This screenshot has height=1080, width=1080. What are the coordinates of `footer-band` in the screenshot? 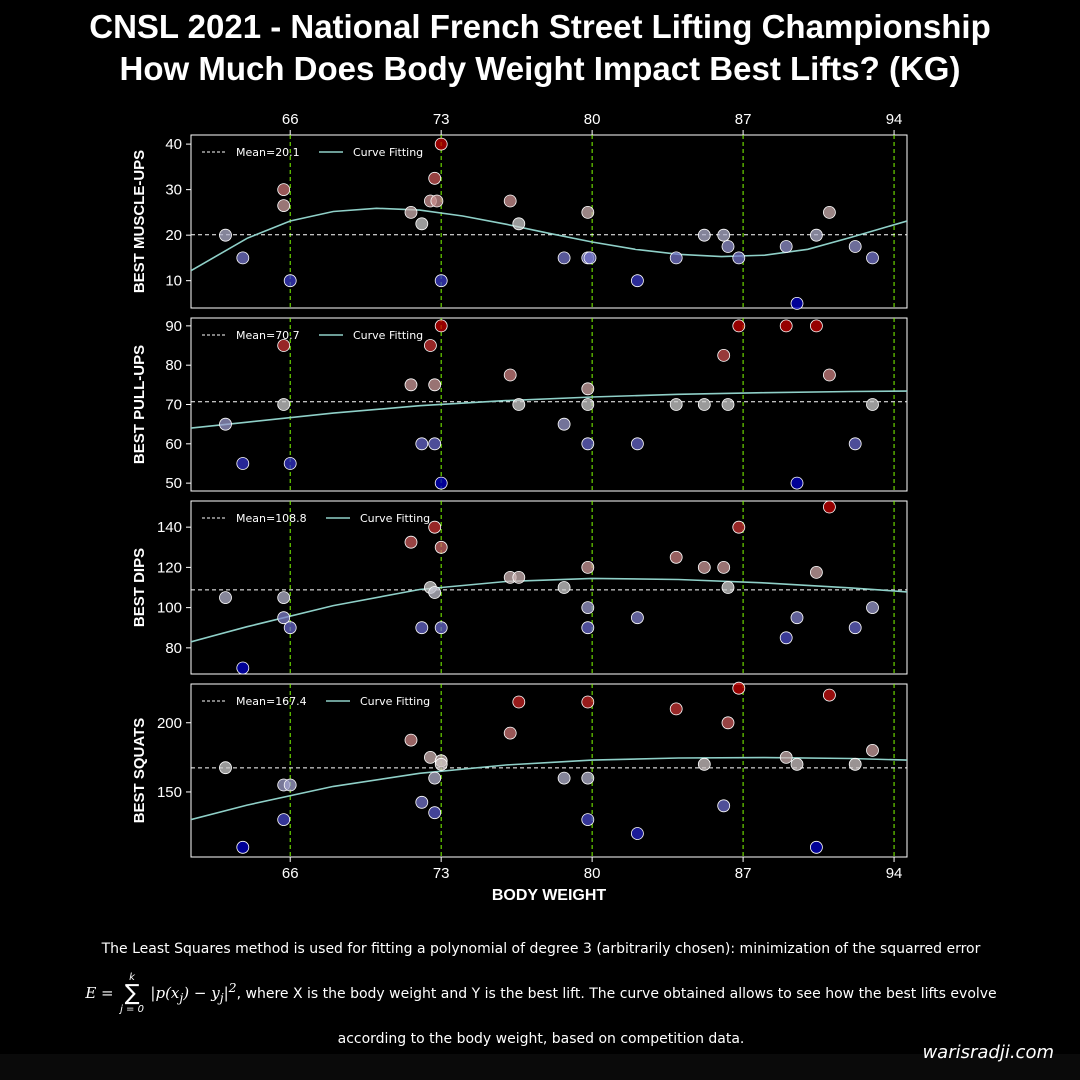 It's located at (540, 1067).